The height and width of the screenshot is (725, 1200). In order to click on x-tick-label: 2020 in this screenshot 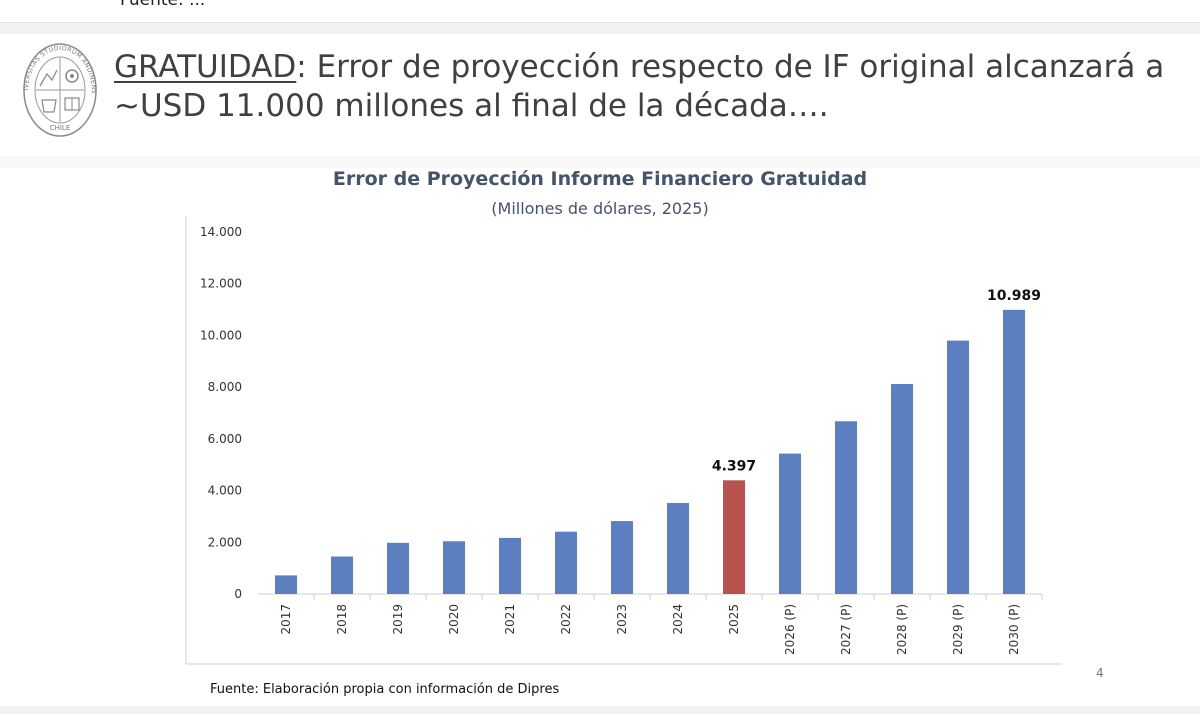, I will do `click(454, 619)`.